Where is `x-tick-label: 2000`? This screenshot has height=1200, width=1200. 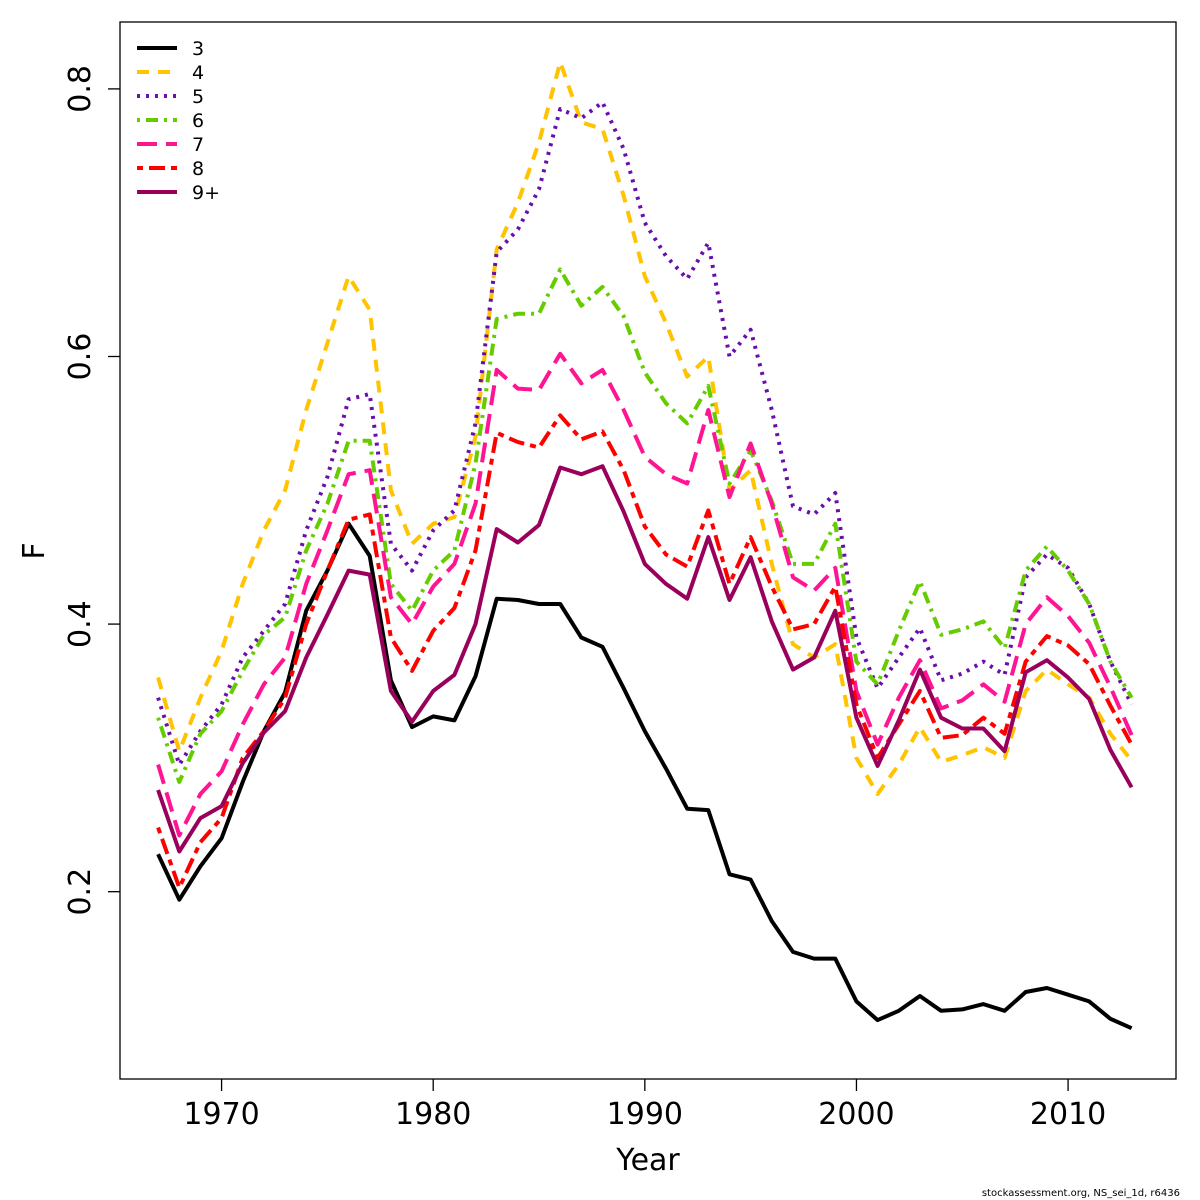 x-tick-label: 2000 is located at coordinates (856, 1114).